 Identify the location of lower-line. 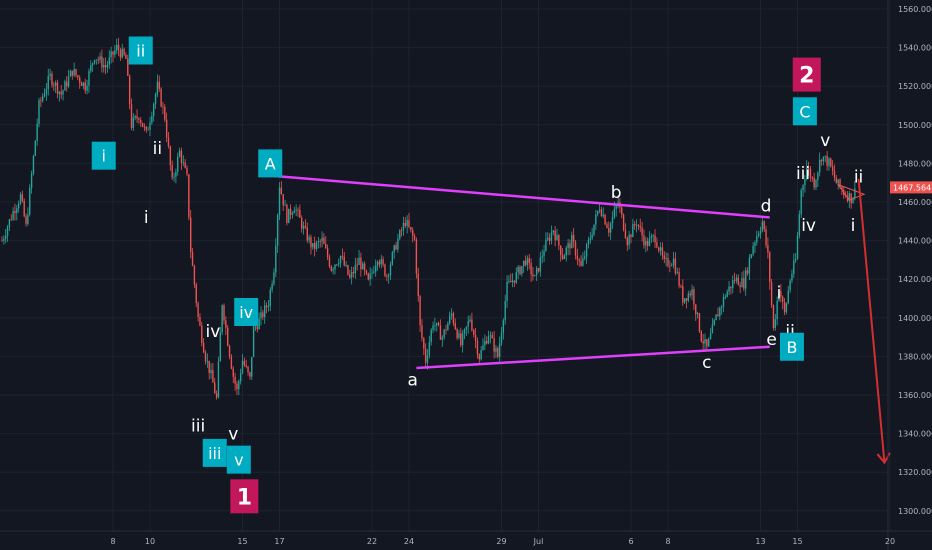
(593, 357).